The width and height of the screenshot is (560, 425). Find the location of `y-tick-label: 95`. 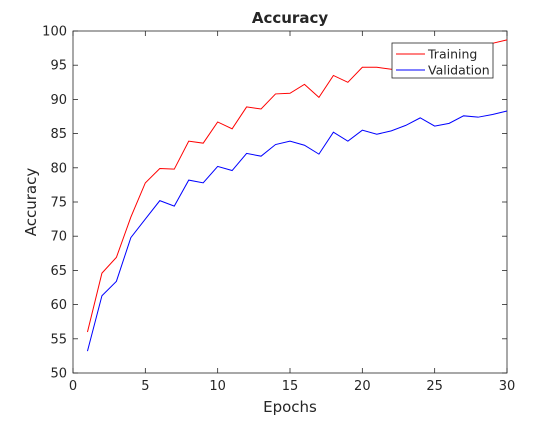

y-tick-label: 95 is located at coordinates (58, 66).